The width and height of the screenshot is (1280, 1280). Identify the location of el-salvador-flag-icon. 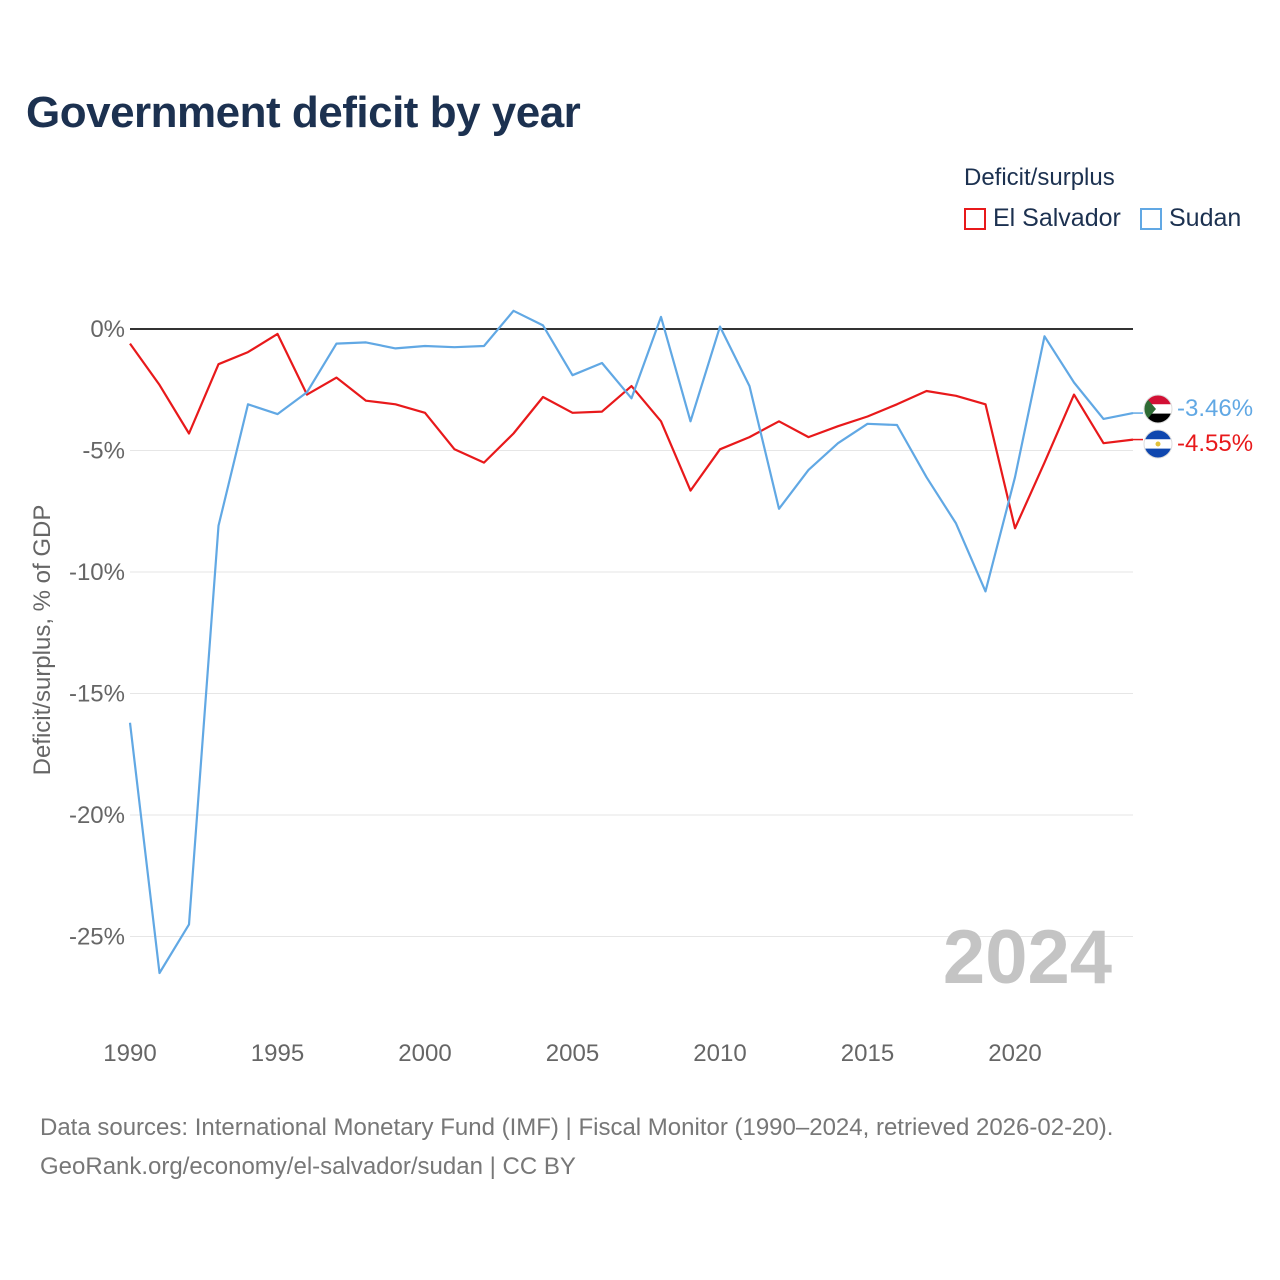
(1158, 444).